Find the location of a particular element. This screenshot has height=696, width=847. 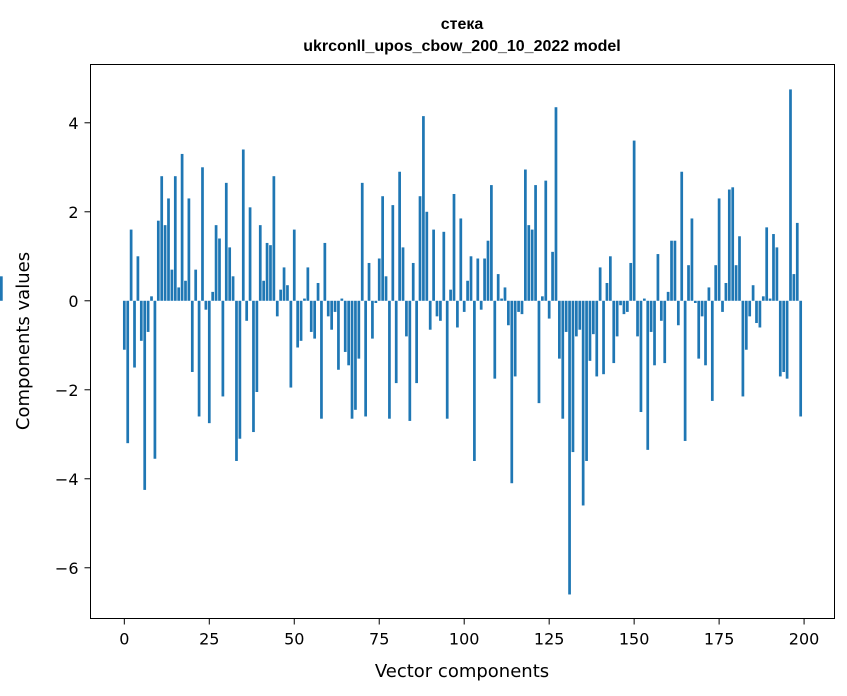

x-tick-label: 50 is located at coordinates (294, 639).